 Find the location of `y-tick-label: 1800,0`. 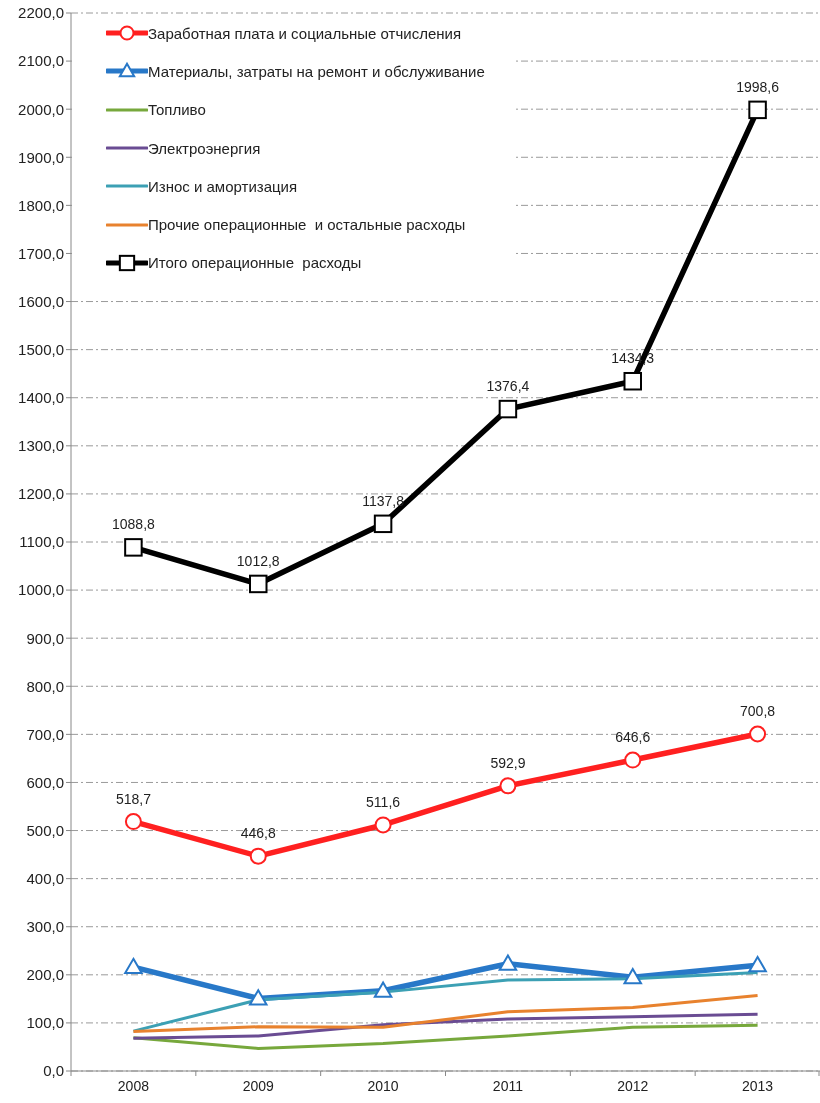

y-tick-label: 1800,0 is located at coordinates (41, 205).